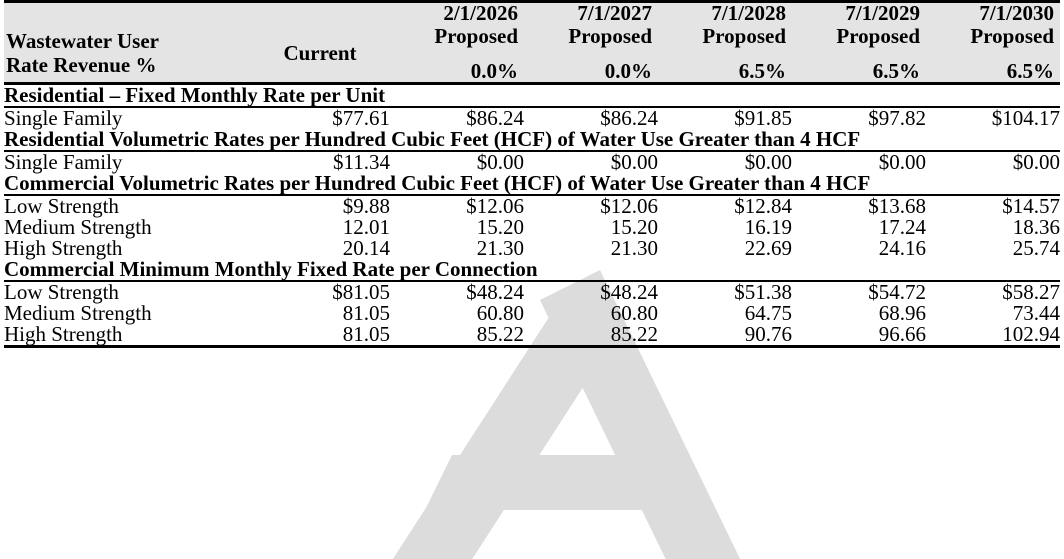 This screenshot has height=559, width=1064. What do you see at coordinates (1036, 227) in the screenshot?
I see `cell-proposed-5: 18.36` at bounding box center [1036, 227].